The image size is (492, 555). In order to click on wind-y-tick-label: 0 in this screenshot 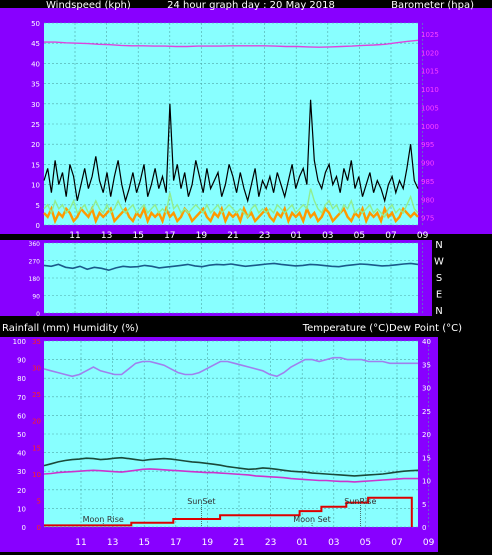, I will do `click(38, 226)`.